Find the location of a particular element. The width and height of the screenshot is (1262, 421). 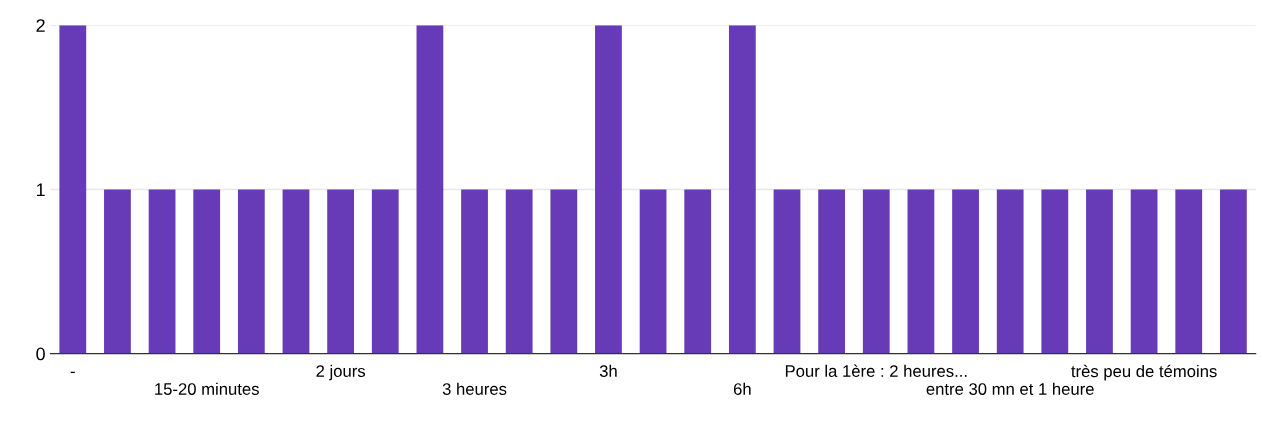

x-tick-label: 15-20 minutes is located at coordinates (207, 388).